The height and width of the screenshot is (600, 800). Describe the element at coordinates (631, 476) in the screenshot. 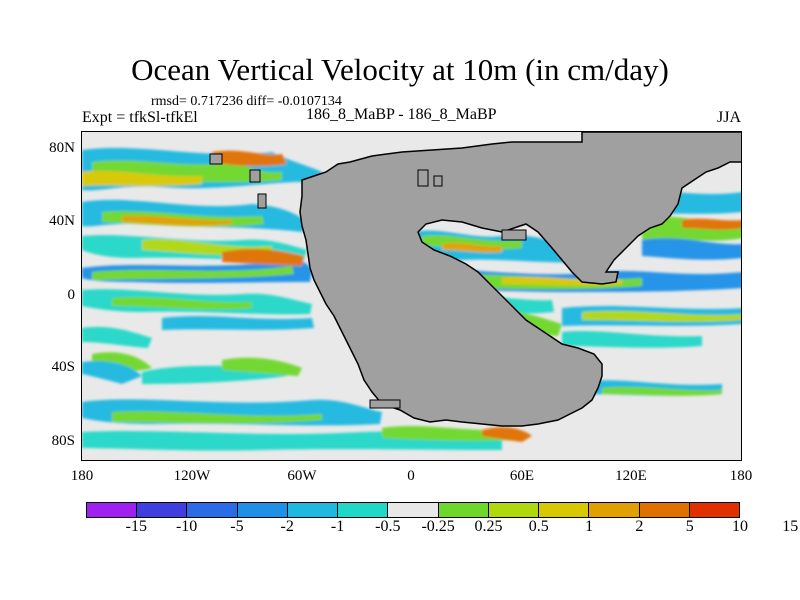

I see `x-tick-label: 120E` at that location.